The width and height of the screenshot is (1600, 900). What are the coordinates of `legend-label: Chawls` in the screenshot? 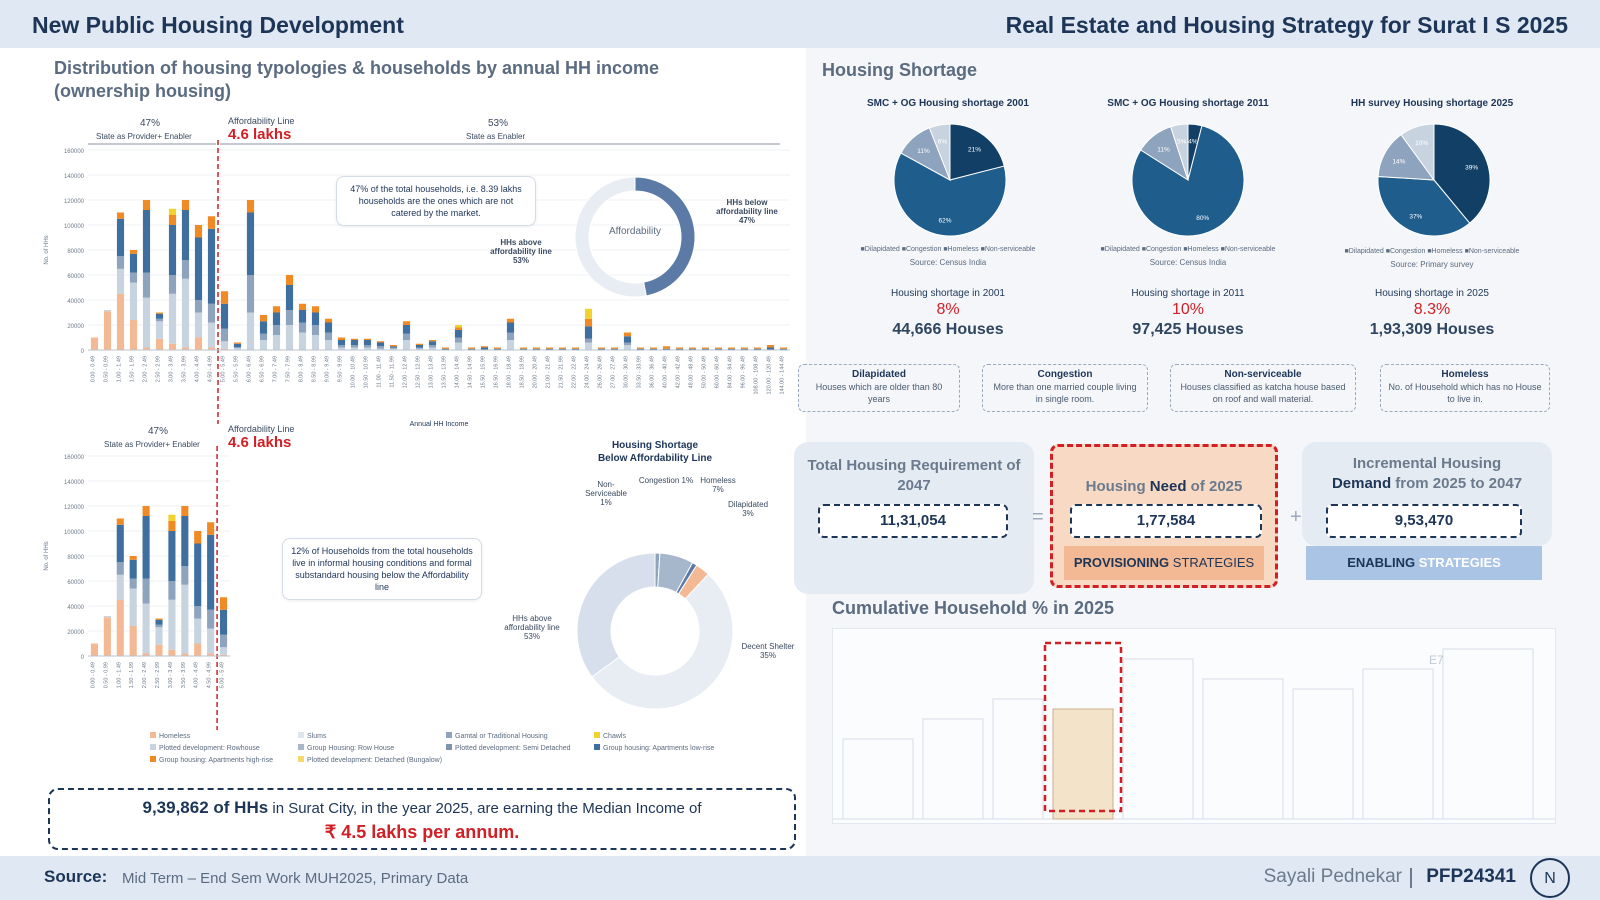 It's located at (614, 736).